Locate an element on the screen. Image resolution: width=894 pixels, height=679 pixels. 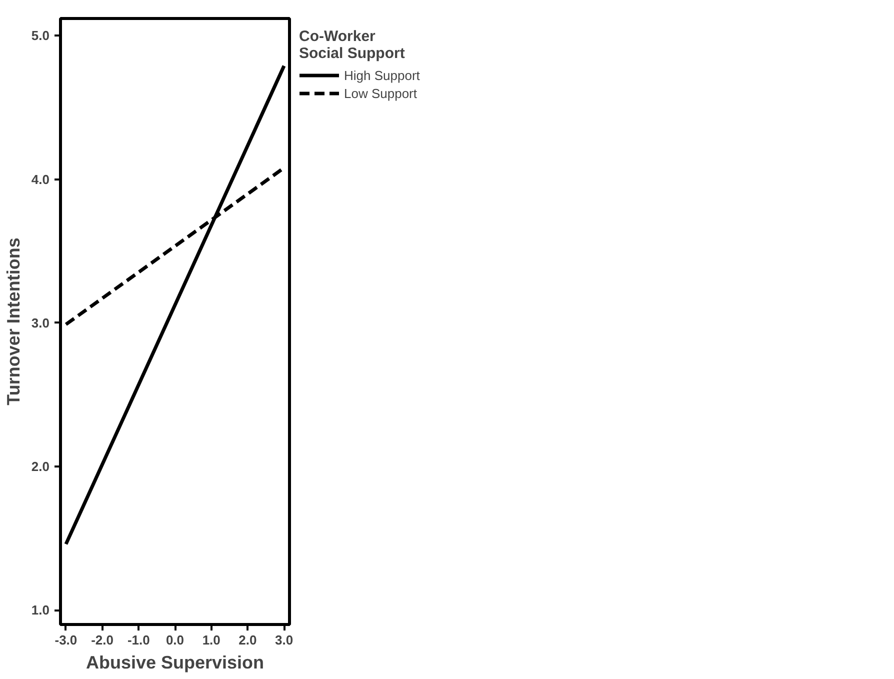
y-tick-label: 1.0 is located at coordinates (40, 610).